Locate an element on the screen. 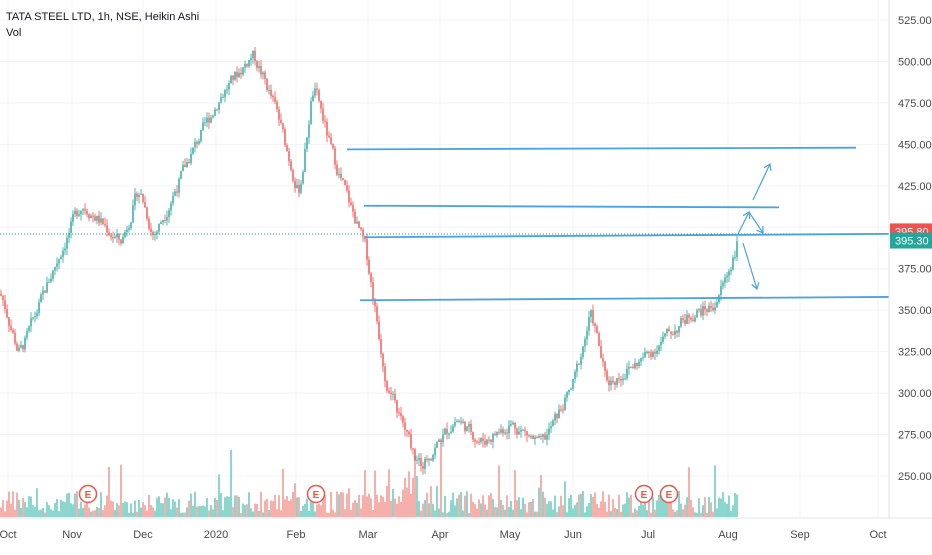  volume-bars is located at coordinates (369, 480).